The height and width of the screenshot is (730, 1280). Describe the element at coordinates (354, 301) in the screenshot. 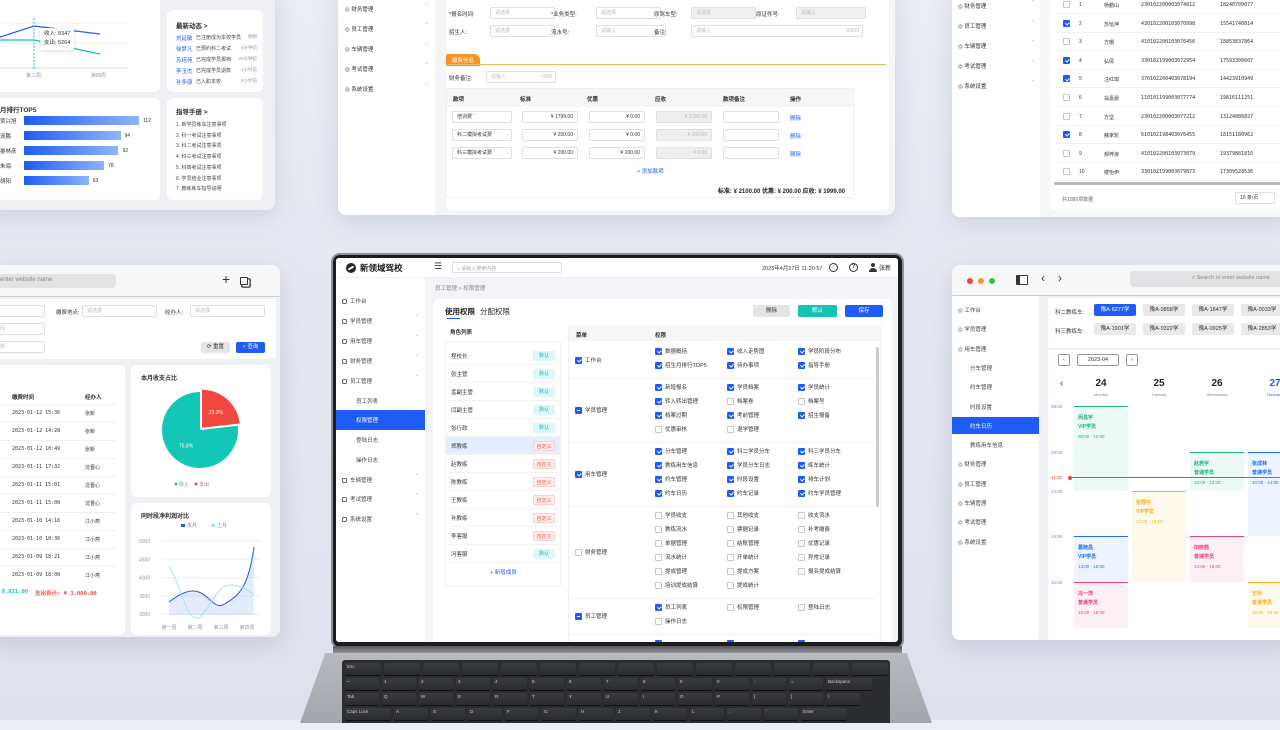

I see `sidebar-item-工作台: 工作台` at that location.